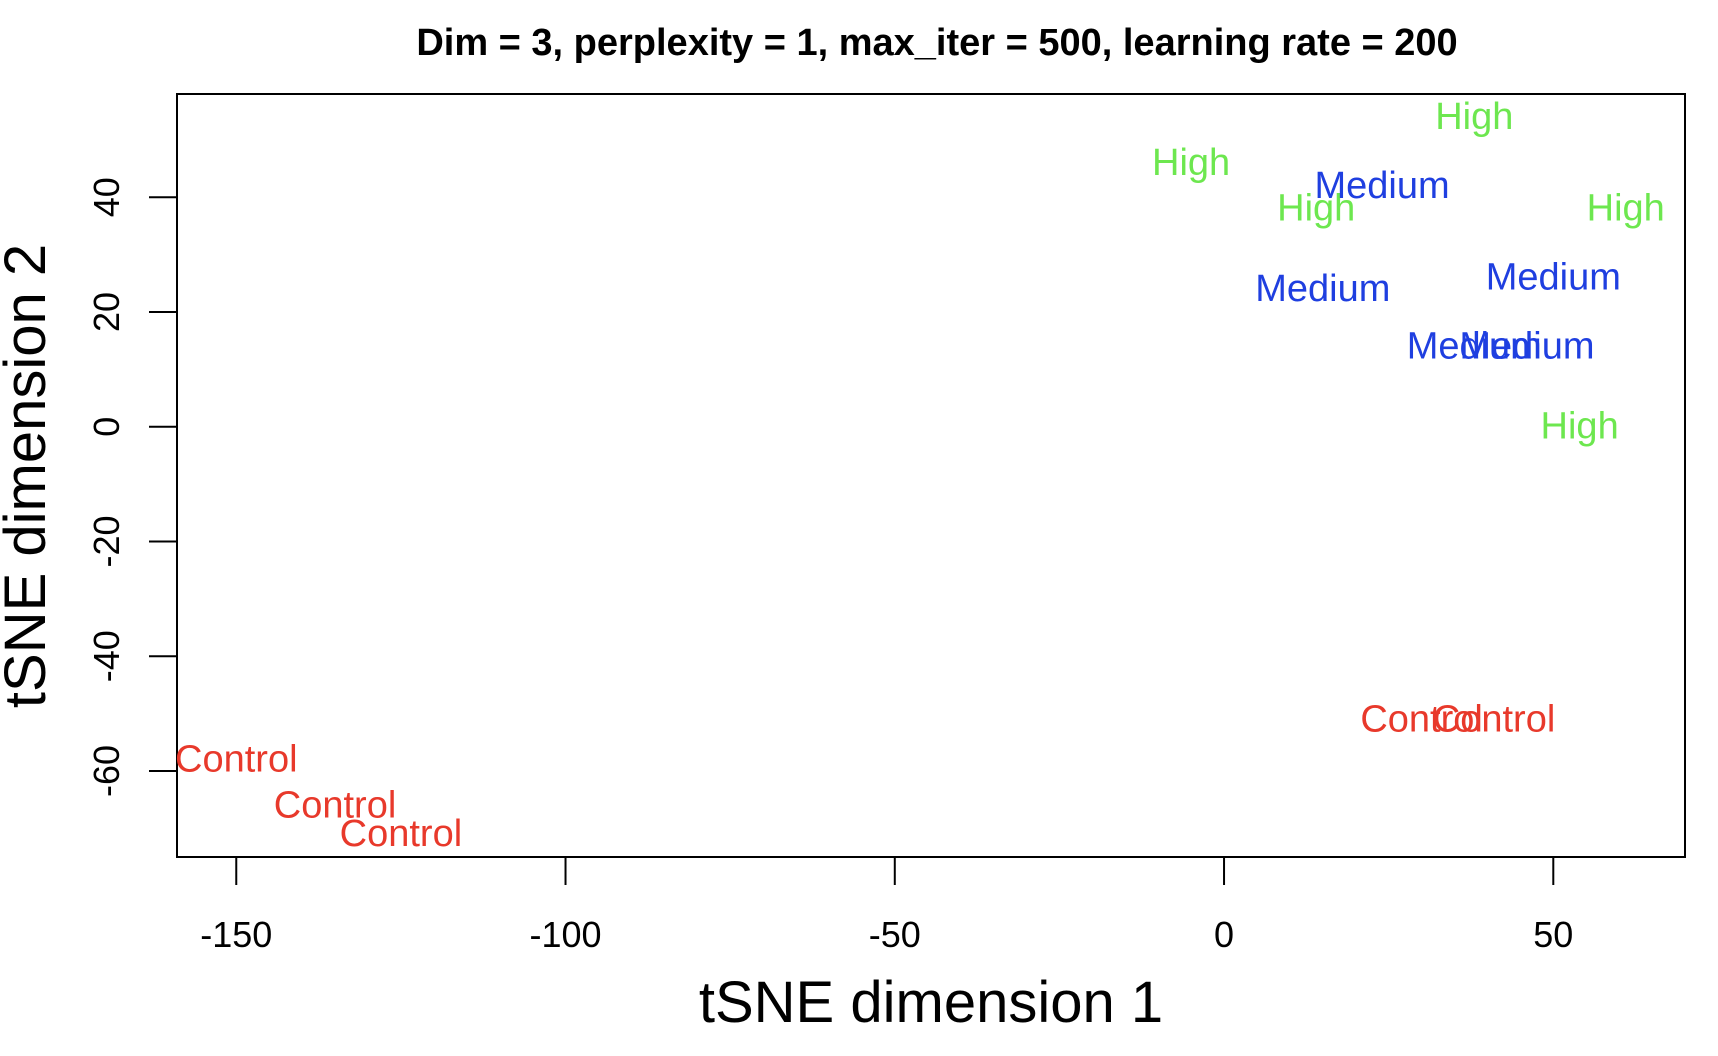  What do you see at coordinates (236, 934) in the screenshot?
I see `x-tick-label: -150` at bounding box center [236, 934].